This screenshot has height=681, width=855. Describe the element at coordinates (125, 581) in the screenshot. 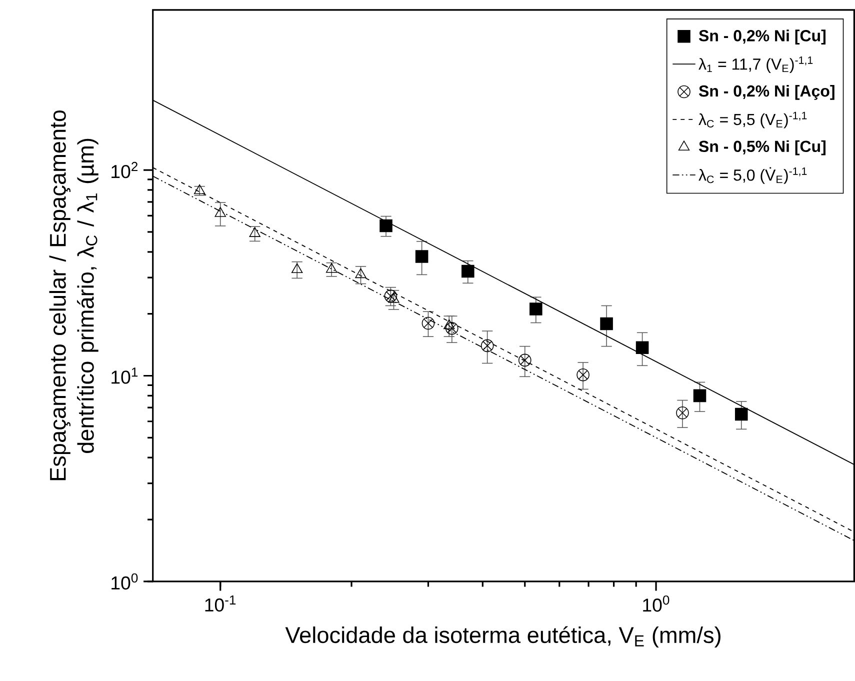

I see `y-tick-label: 10$^{0}$` at that location.